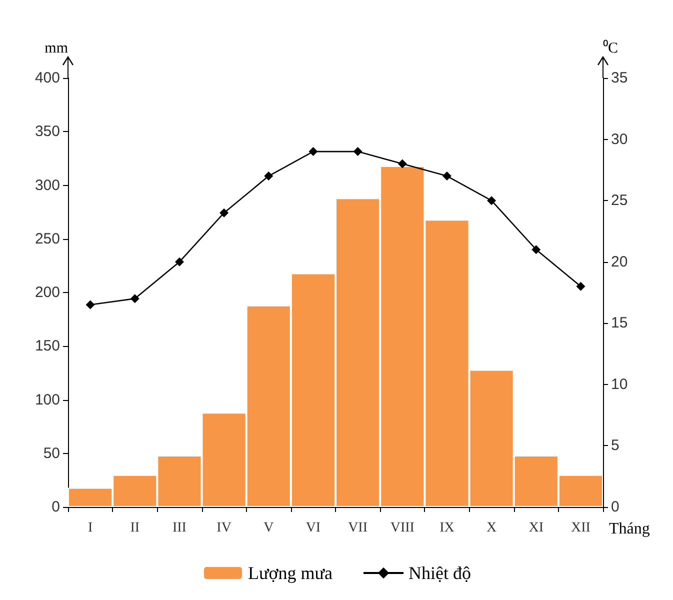 Image resolution: width=673 pixels, height=600 pixels. What do you see at coordinates (610, 48) in the screenshot?
I see `y2-axis-title: ⁰C` at bounding box center [610, 48].